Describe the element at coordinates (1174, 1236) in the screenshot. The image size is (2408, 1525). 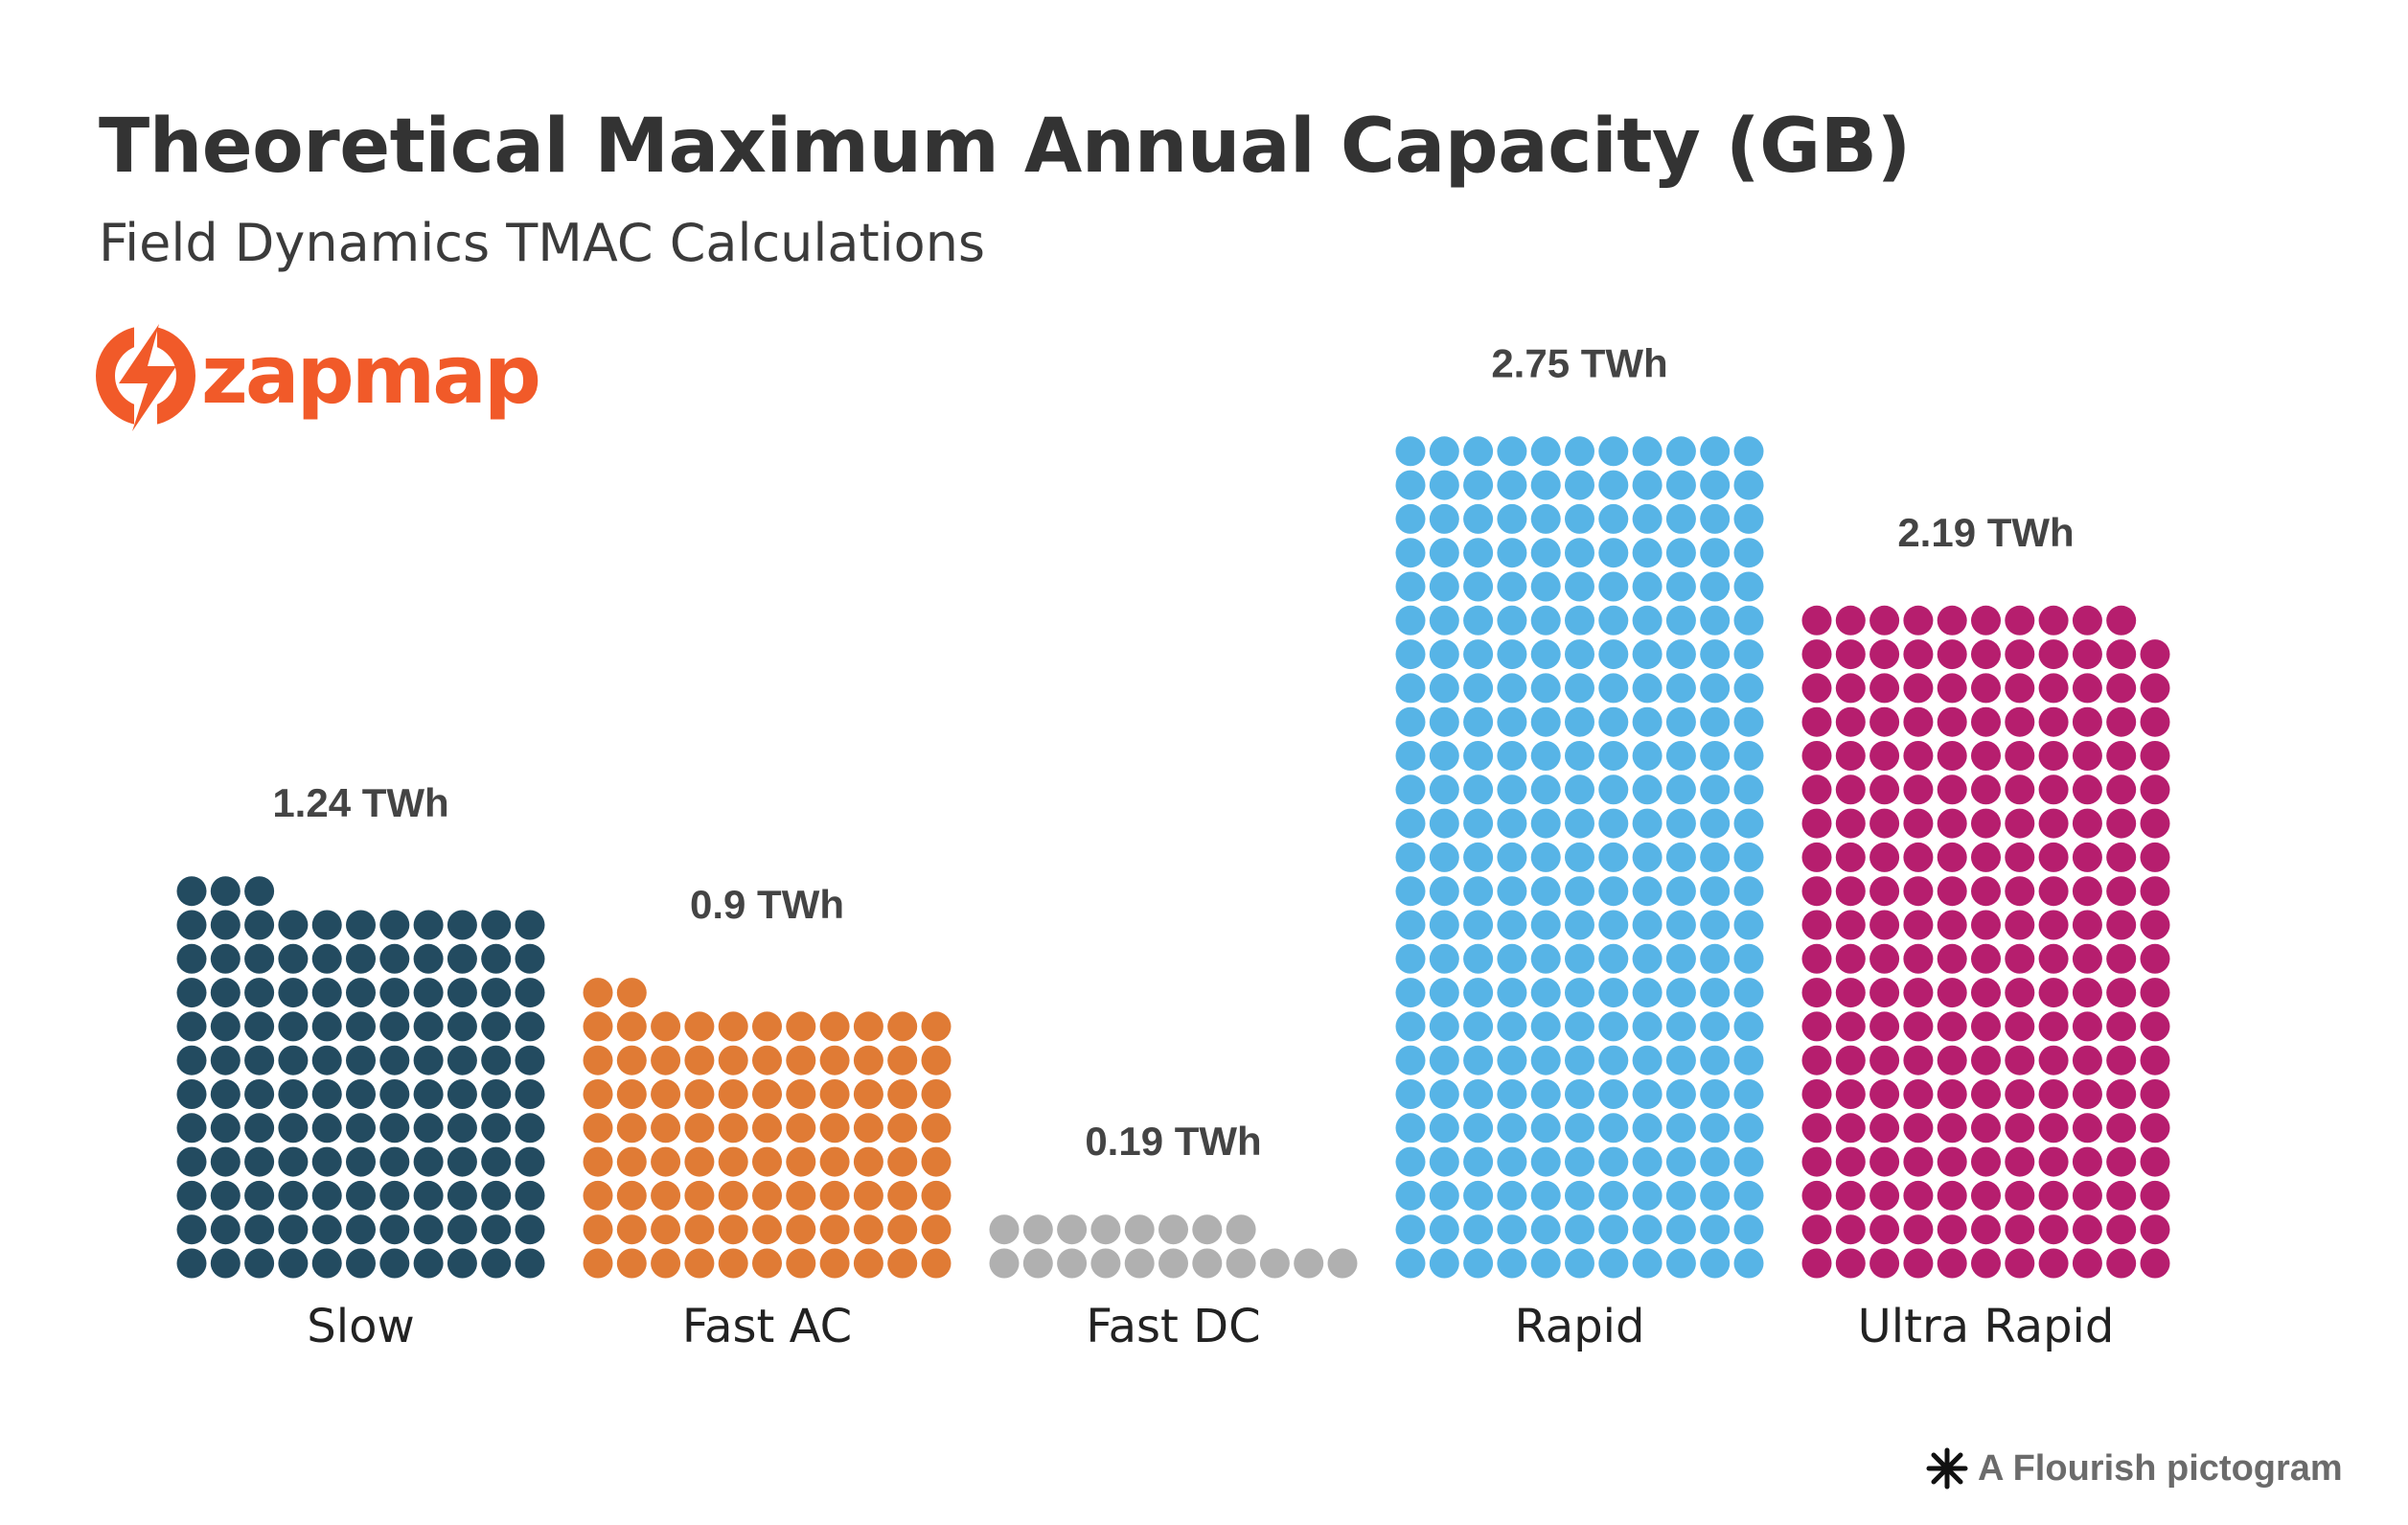
I see `bar-group-fast-dc: 0.19 TWh Fast DC` at that location.